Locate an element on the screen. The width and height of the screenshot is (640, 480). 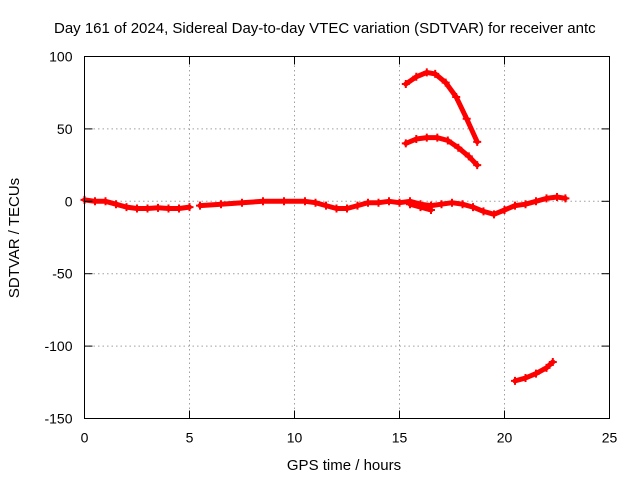
x-tick-label: 5 is located at coordinates (190, 438).